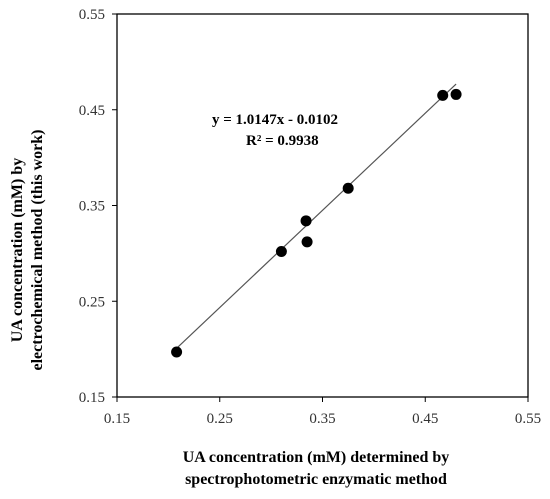 The width and height of the screenshot is (550, 499). Describe the element at coordinates (528, 419) in the screenshot. I see `x-tick-label: 0.55` at that location.